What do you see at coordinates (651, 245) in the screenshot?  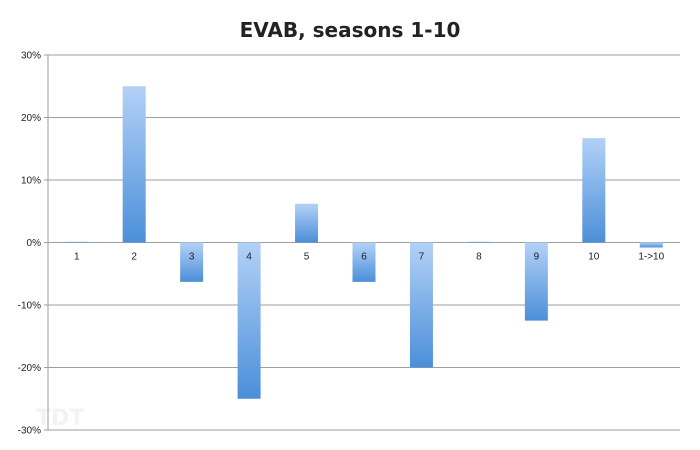 I see `bar-1->10` at bounding box center [651, 245].